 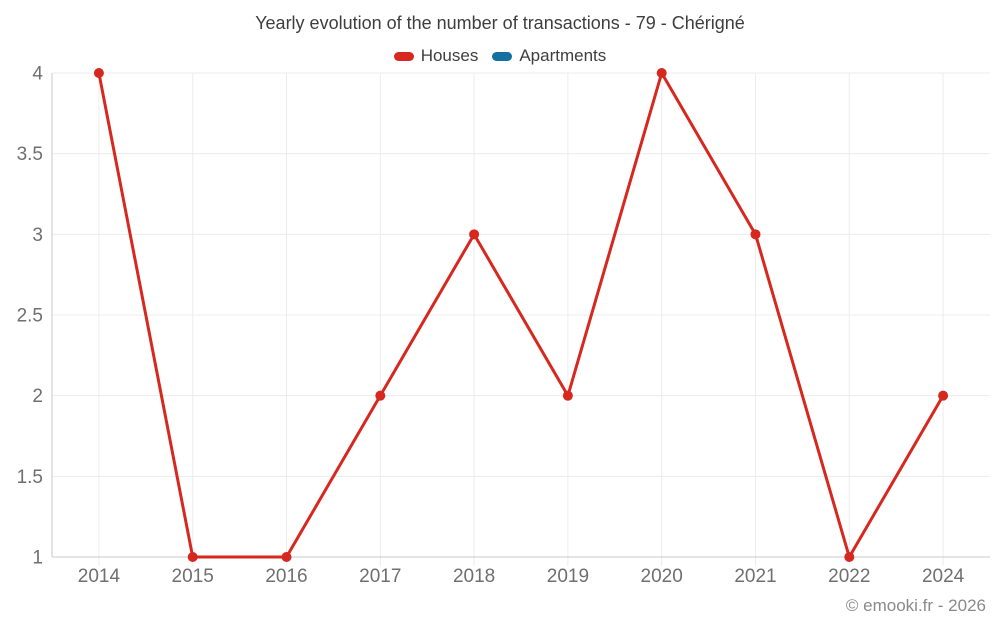 What do you see at coordinates (661, 73) in the screenshot?
I see `data-point-houses-2020` at bounding box center [661, 73].